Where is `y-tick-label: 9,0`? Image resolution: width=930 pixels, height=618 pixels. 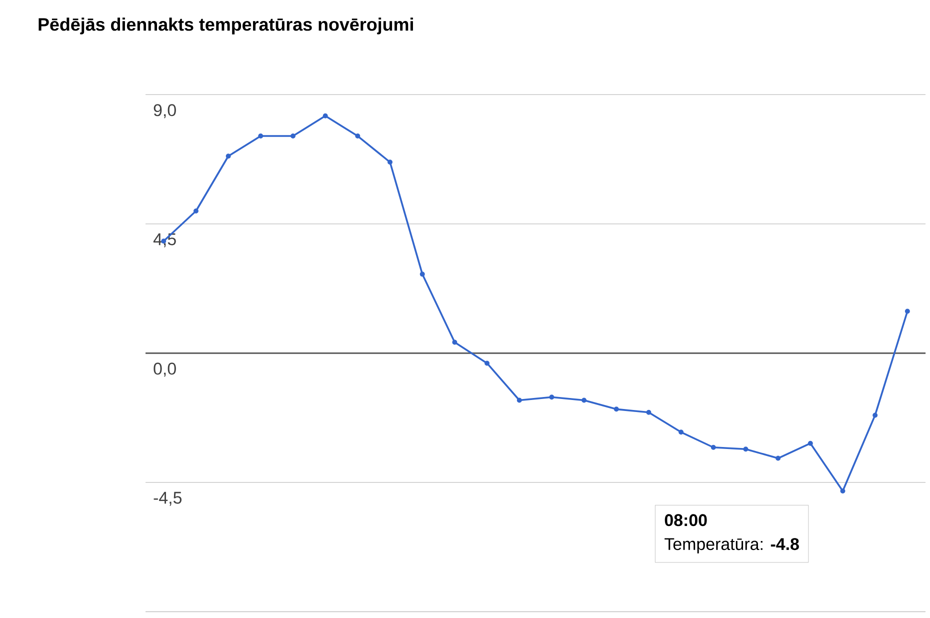
y-tick-label: 9,0 is located at coordinates (165, 111).